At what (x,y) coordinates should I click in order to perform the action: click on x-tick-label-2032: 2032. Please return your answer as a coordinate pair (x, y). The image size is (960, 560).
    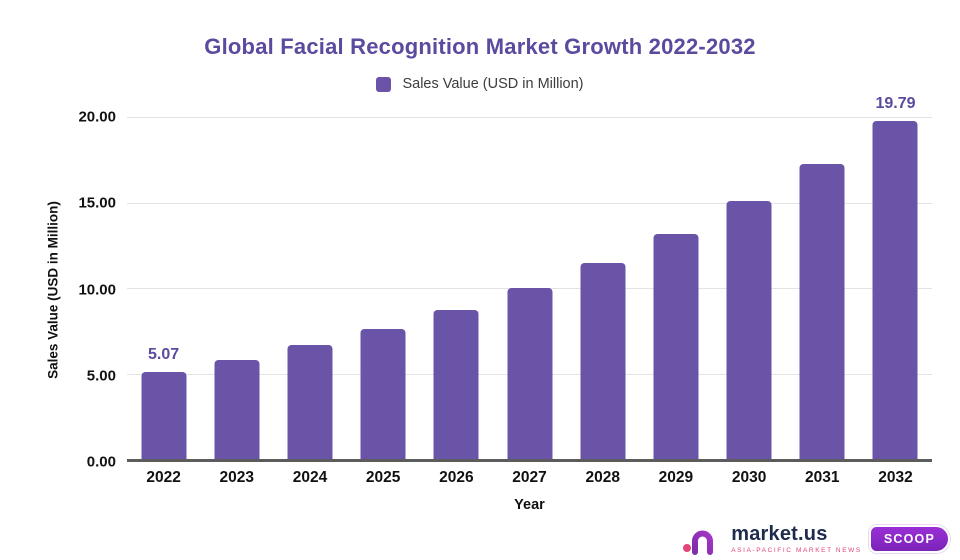
    Looking at the image, I should click on (895, 477).